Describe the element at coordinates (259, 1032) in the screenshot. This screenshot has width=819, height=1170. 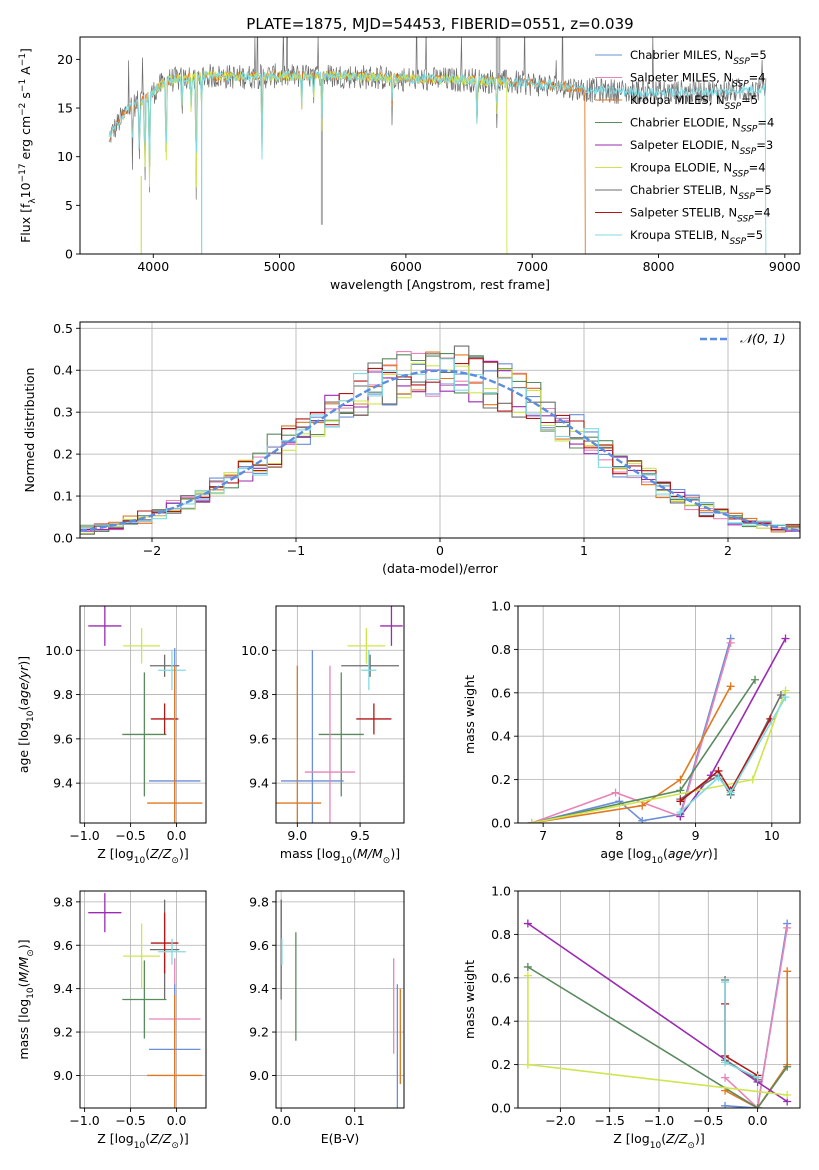
I see `y-tick-label: 9.2` at that location.